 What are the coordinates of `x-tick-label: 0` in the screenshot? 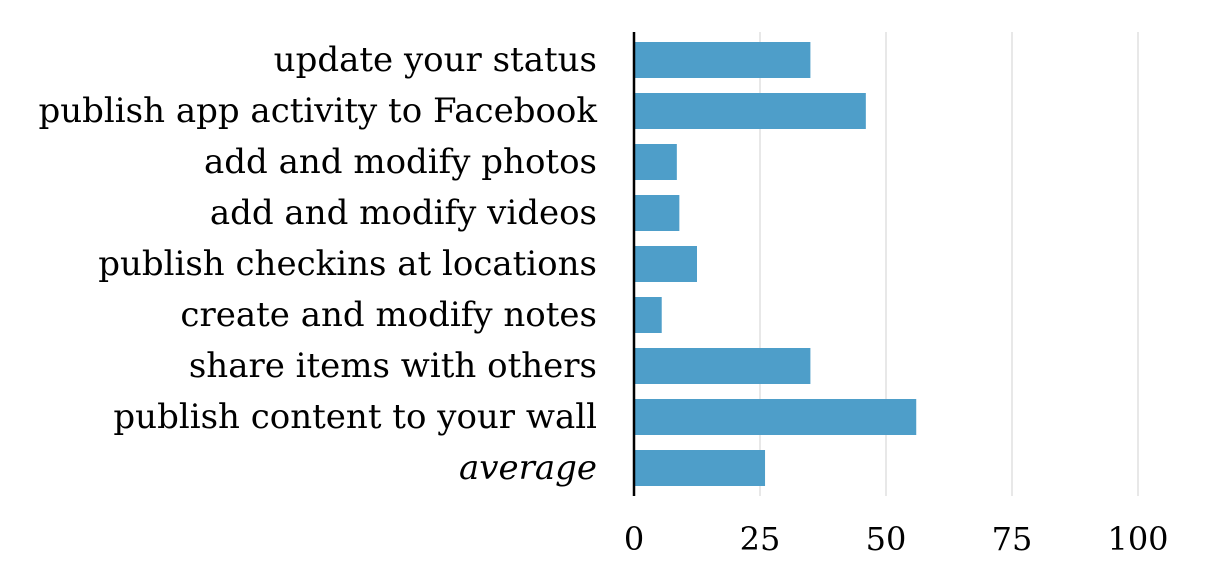 It's located at (634, 539).